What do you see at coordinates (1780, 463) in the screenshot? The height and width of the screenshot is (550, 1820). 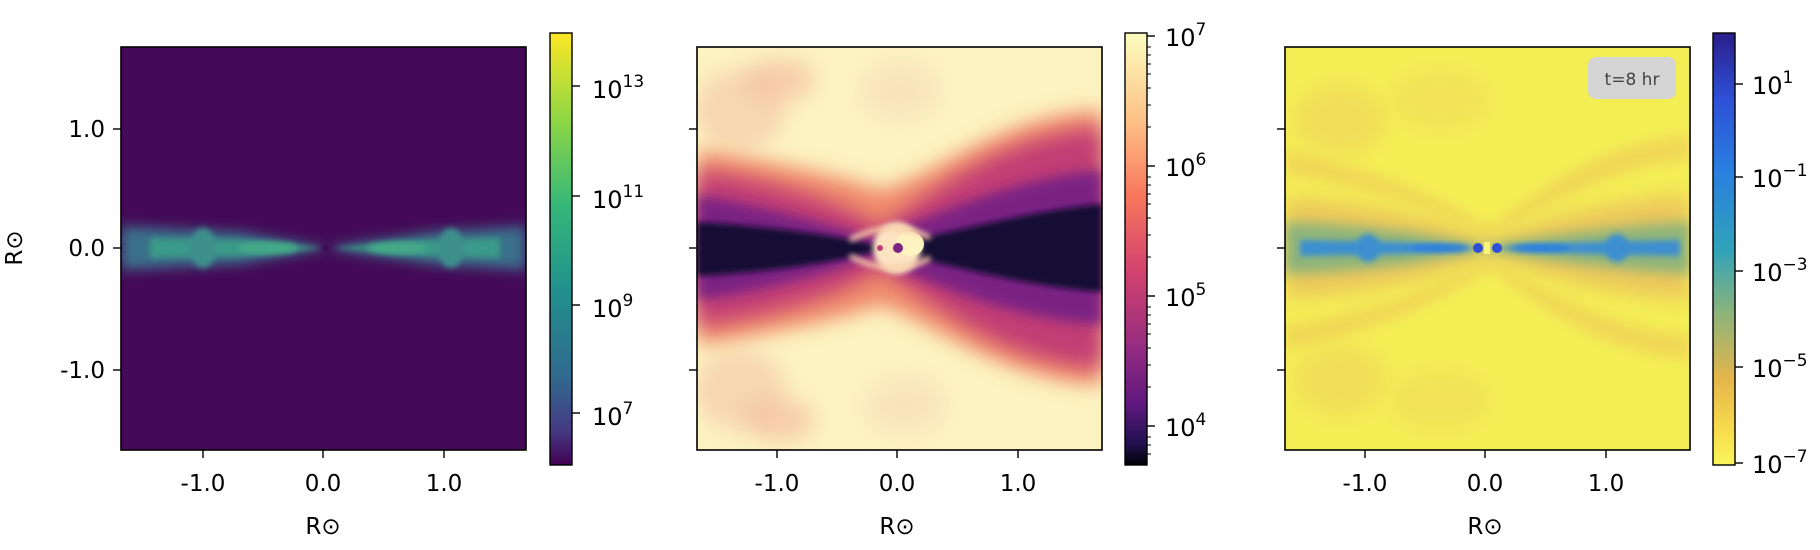 I see `colorbar-tick-label: 10⁻⁷` at bounding box center [1780, 463].